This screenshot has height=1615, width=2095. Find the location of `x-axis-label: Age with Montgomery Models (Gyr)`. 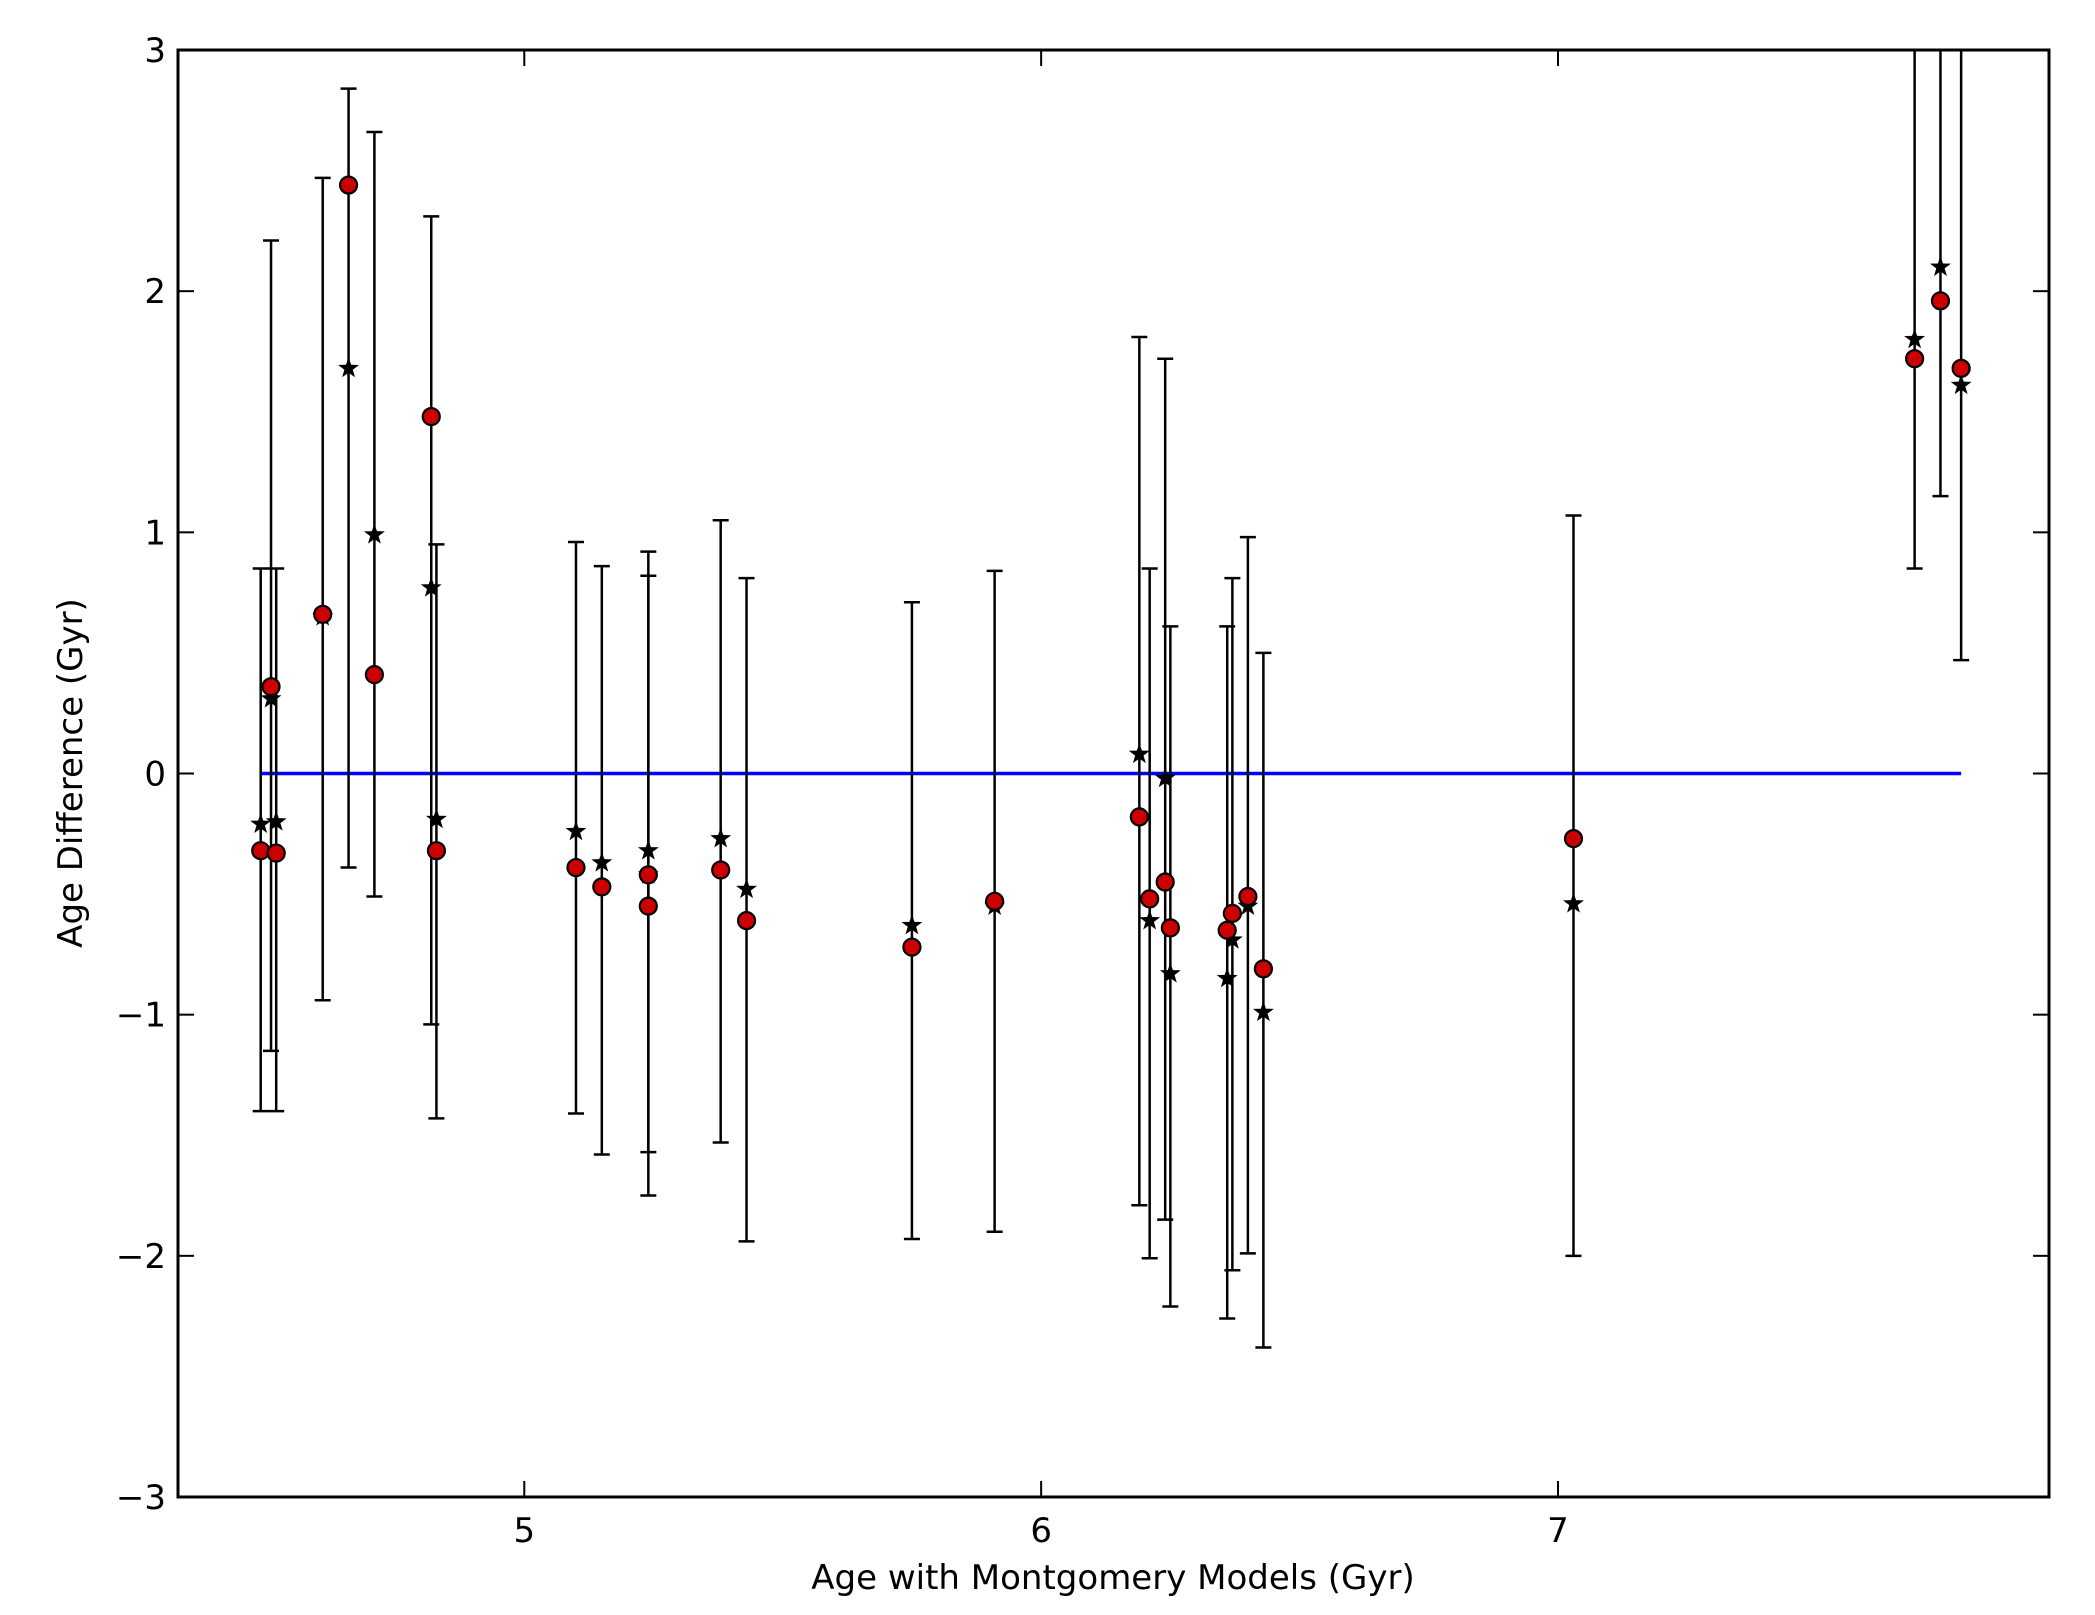

x-axis-label: Age with Montgomery Models (Gyr) is located at coordinates (1112, 1578).